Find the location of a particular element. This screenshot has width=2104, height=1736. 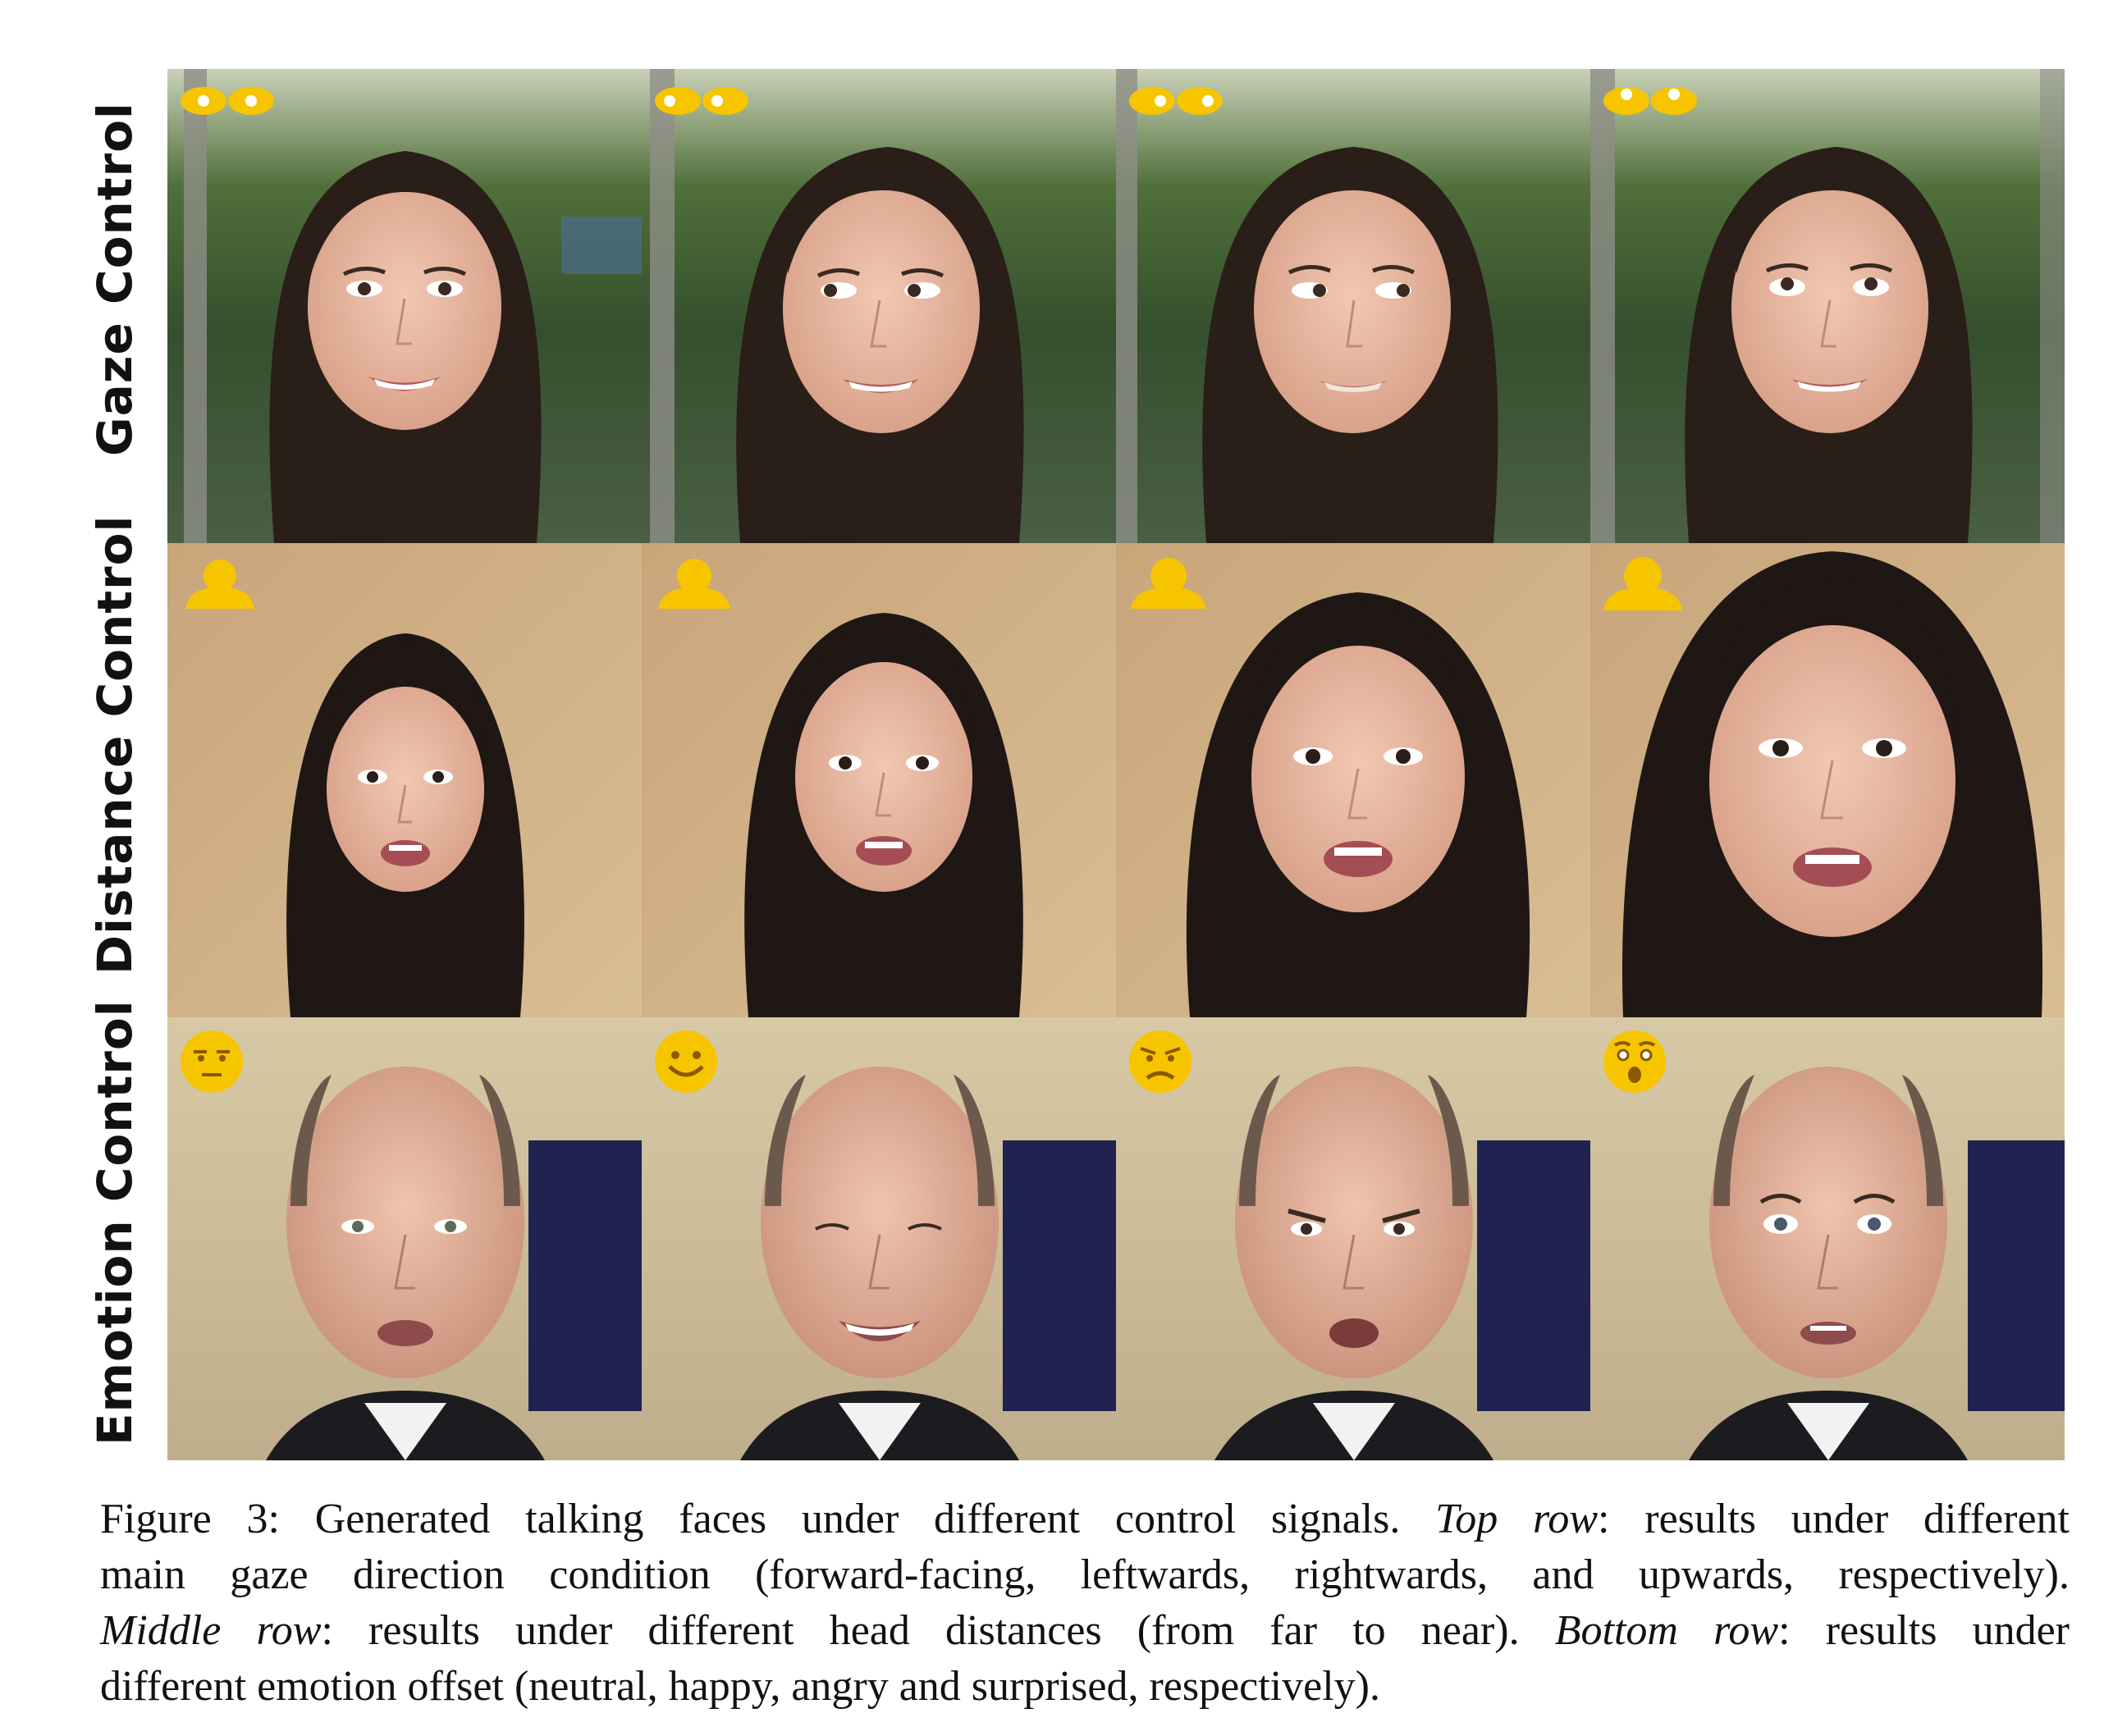

distance-panel-medium-far is located at coordinates (879, 780).